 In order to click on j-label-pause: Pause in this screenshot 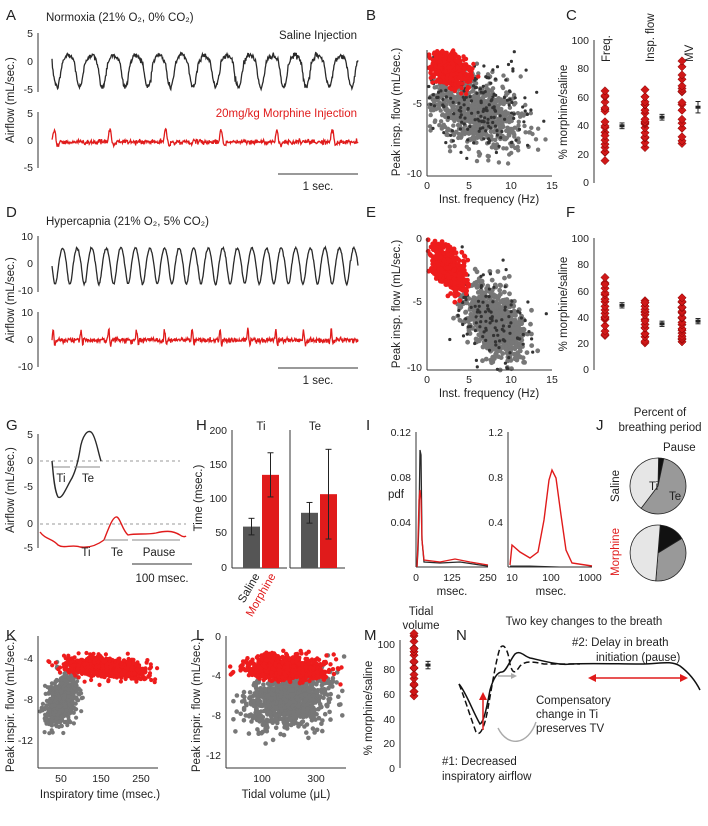, I will do `click(679, 448)`.